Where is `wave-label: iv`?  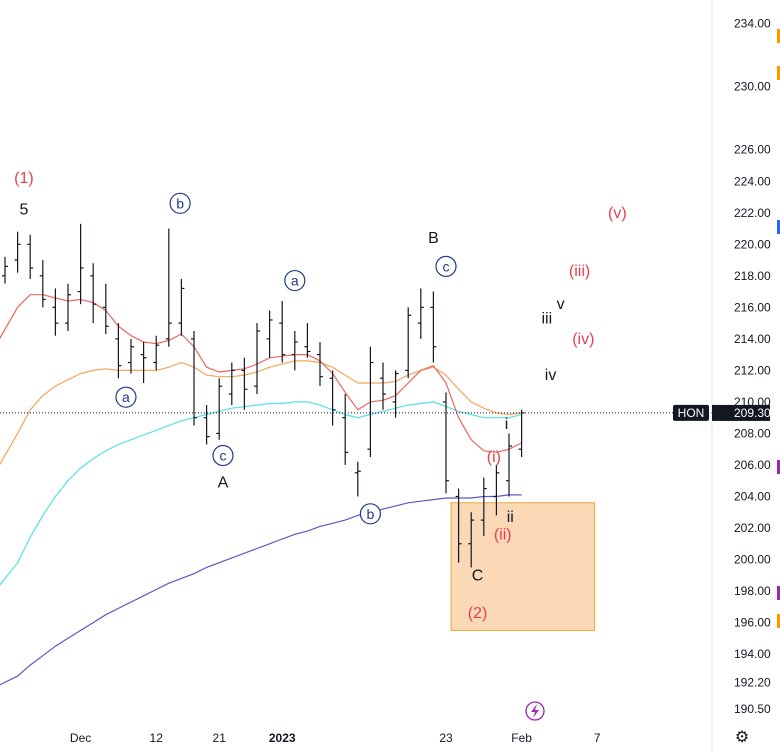 wave-label: iv is located at coordinates (551, 375).